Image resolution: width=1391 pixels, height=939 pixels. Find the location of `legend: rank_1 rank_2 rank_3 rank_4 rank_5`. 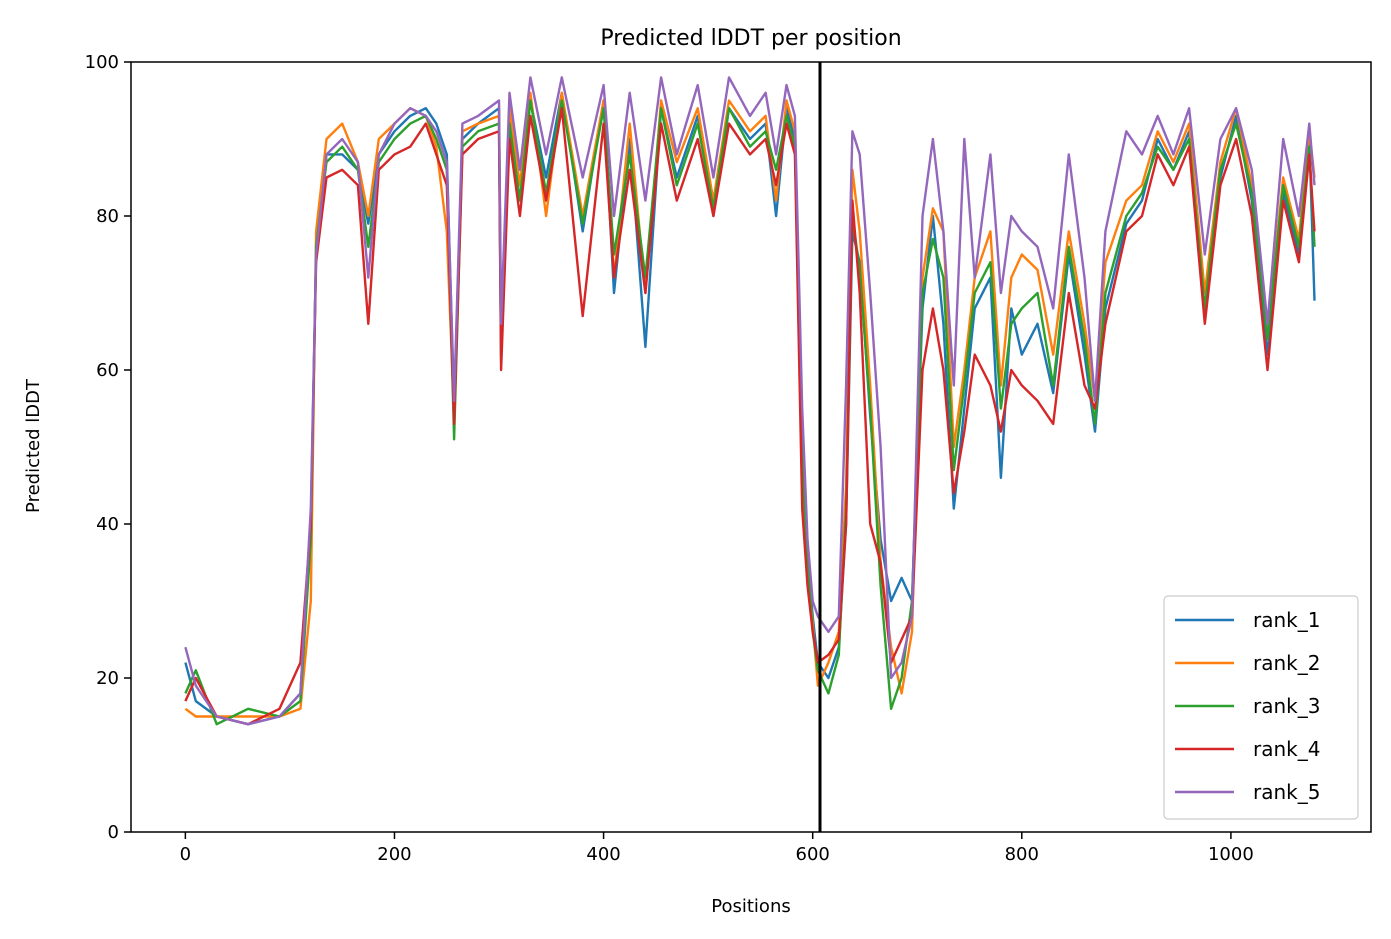

legend: rank_1 rank_2 rank_3 rank_4 rank_5 is located at coordinates (1261, 707).